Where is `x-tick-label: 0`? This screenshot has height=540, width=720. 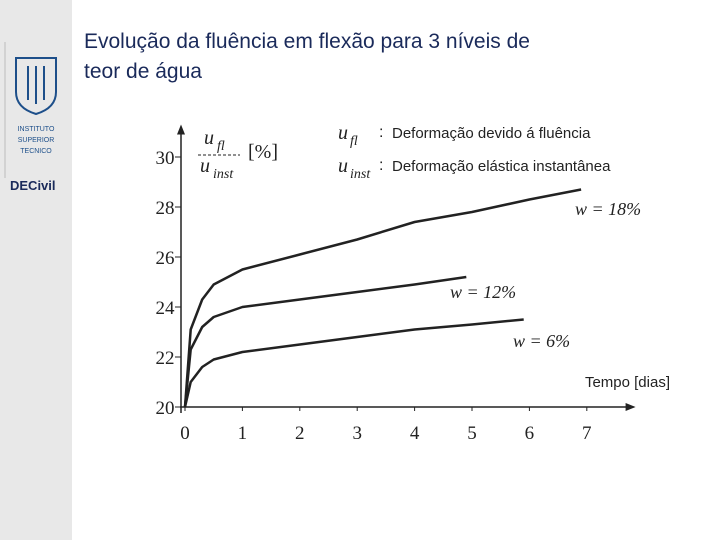 x-tick-label: 0 is located at coordinates (185, 433).